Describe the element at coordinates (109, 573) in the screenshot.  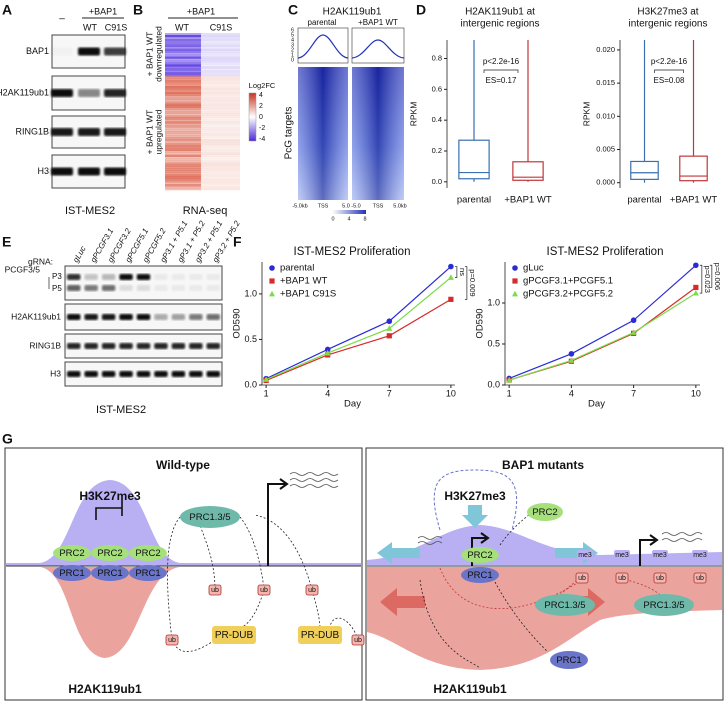
I see `complex-label: PRC1` at that location.